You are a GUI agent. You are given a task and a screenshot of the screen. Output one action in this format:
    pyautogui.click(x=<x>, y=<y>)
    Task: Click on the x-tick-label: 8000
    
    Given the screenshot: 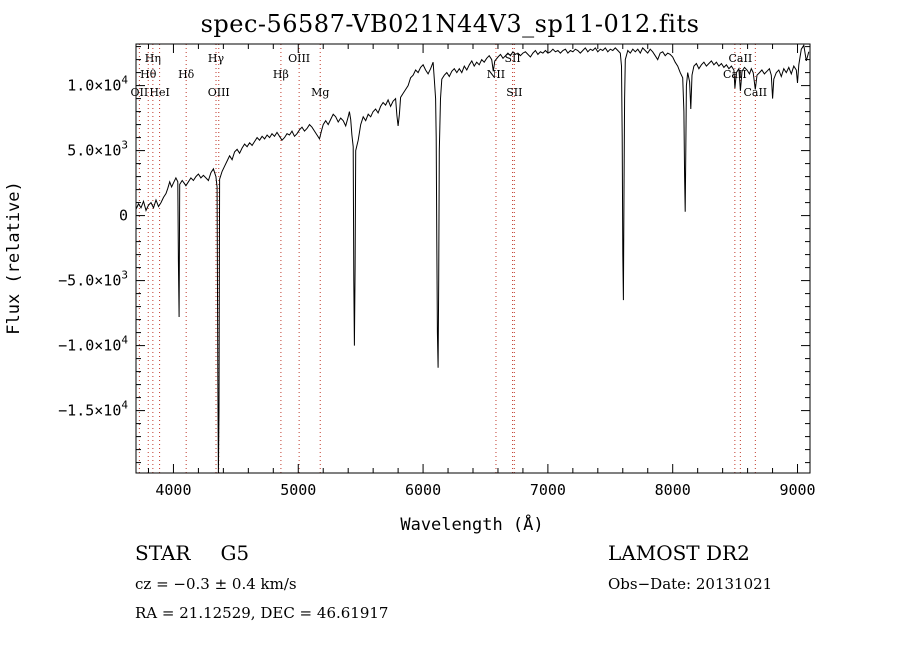 What is the action you would take?
    pyautogui.click(x=673, y=490)
    